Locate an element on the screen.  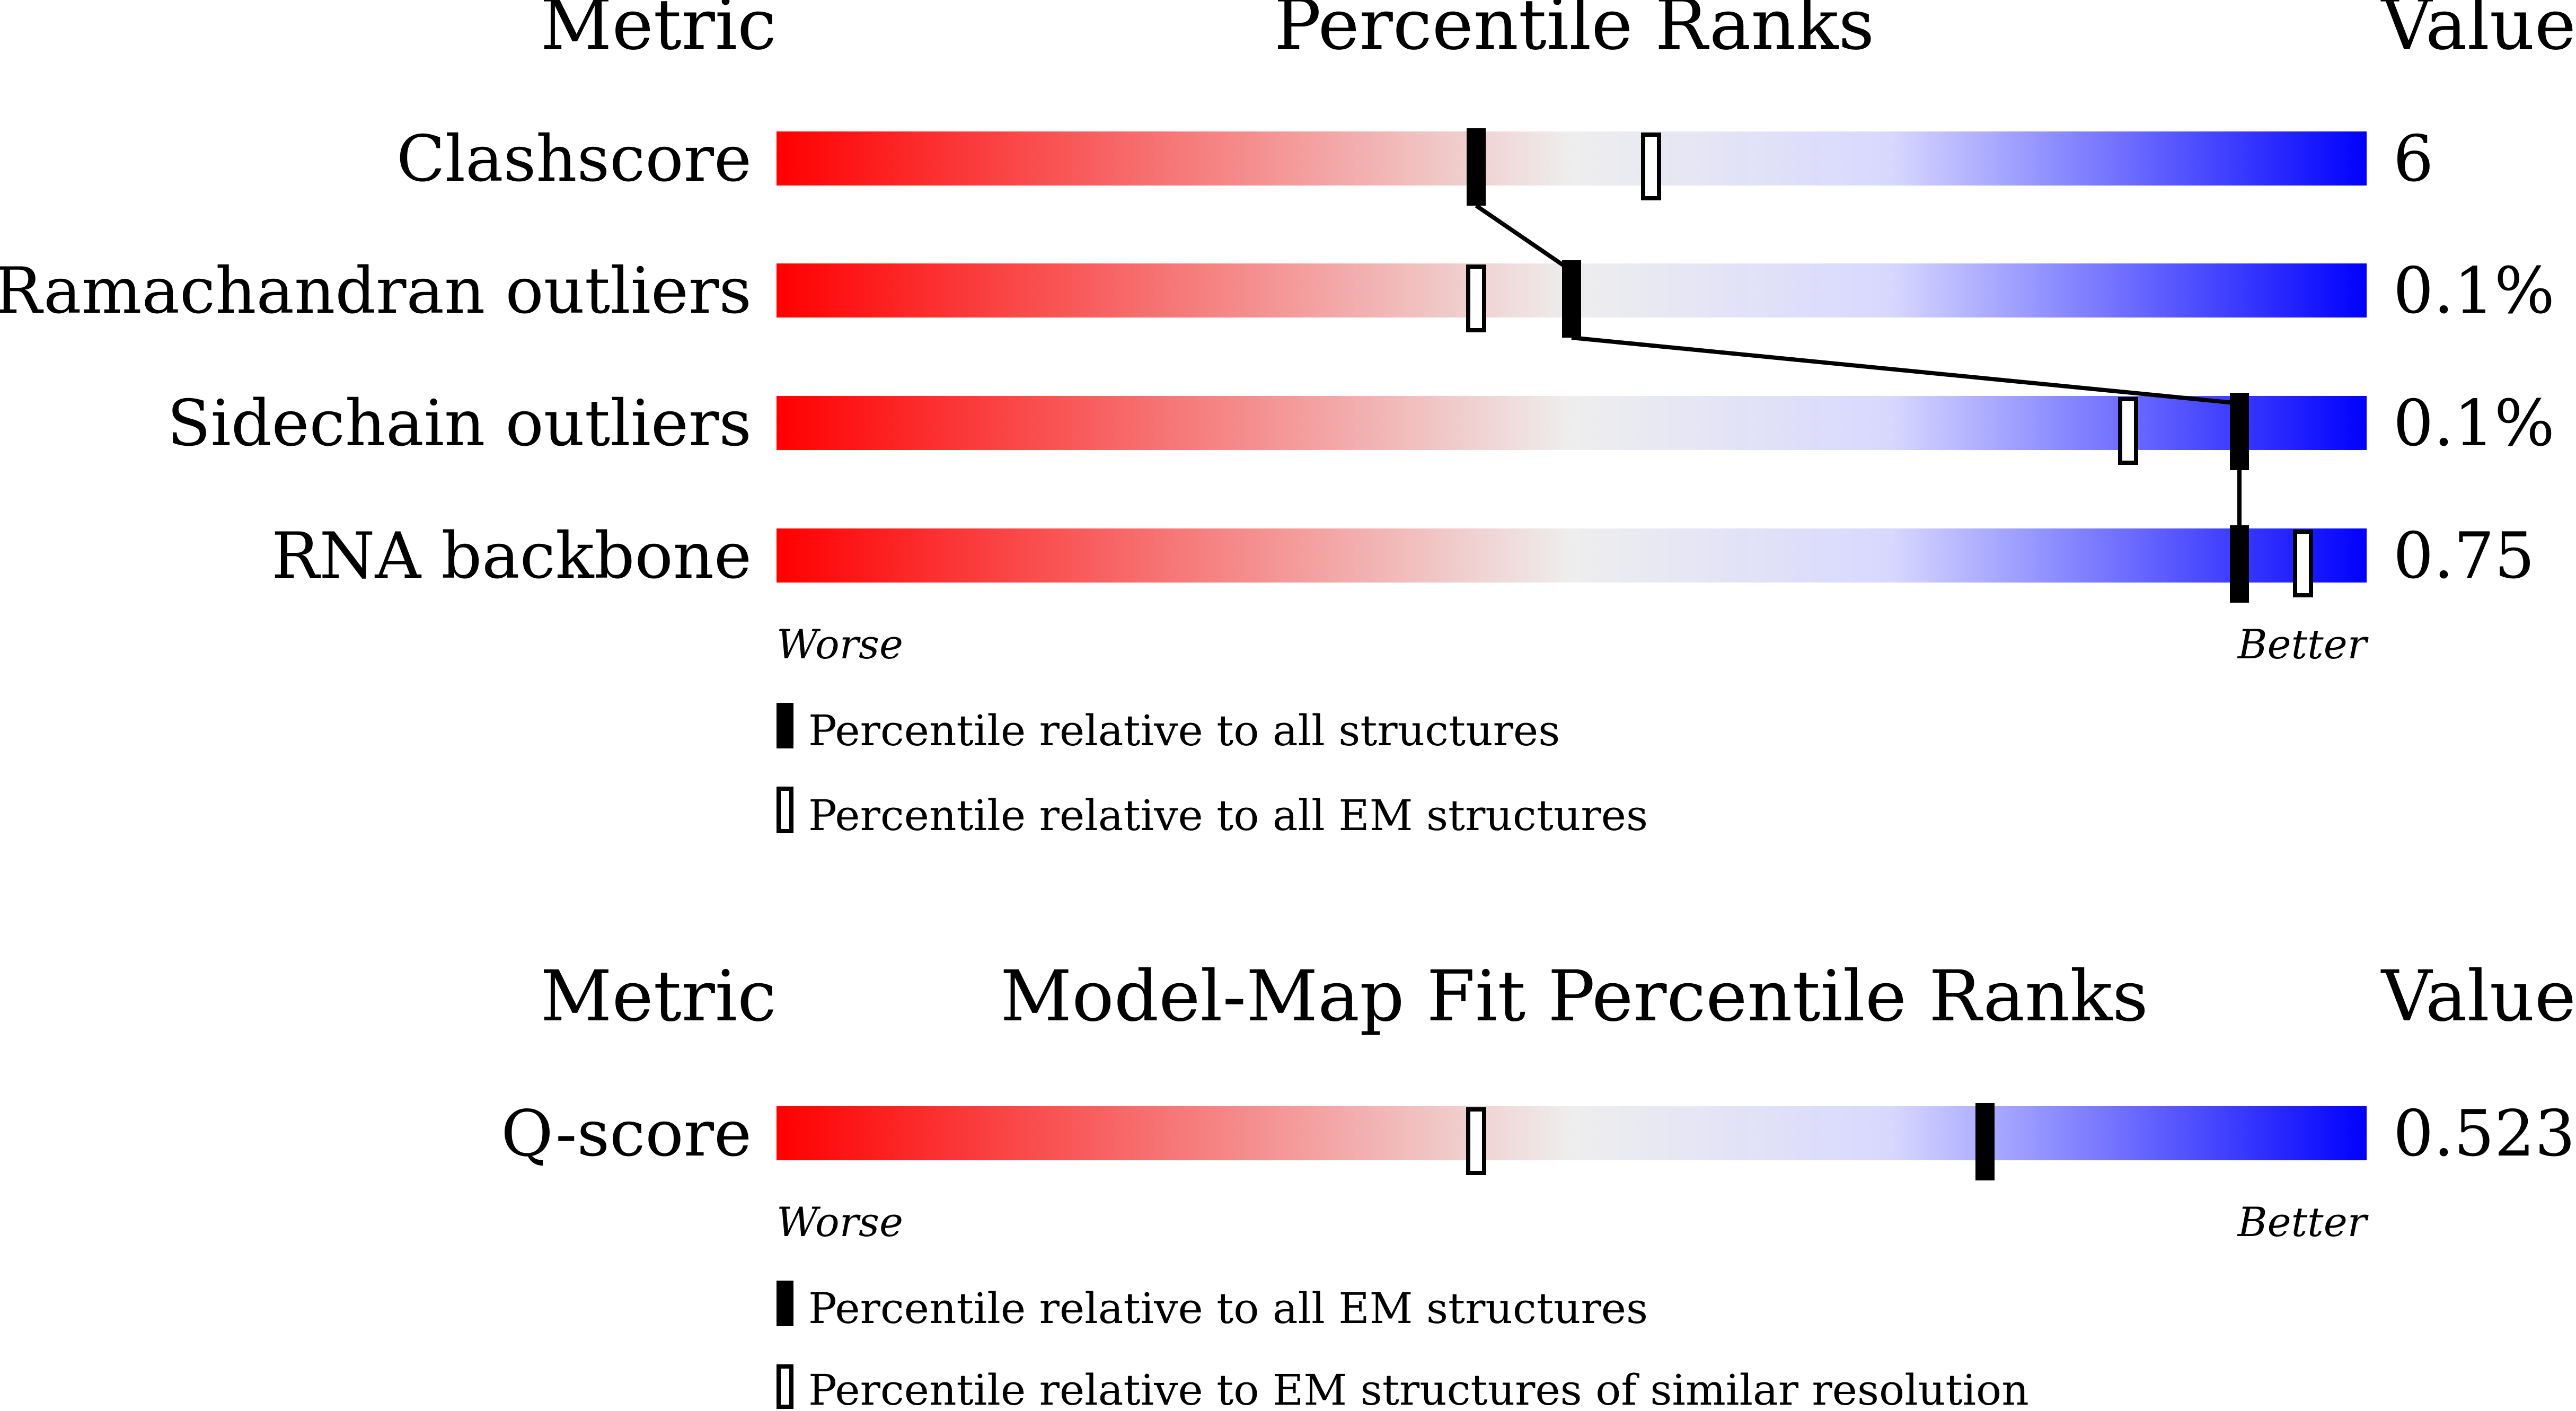
metric-label: RNA backbone is located at coordinates (511, 556).